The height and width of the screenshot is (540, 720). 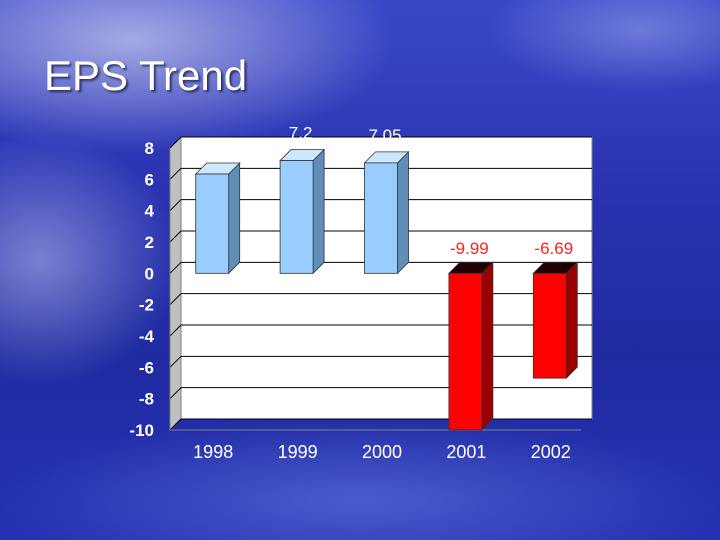 What do you see at coordinates (149, 179) in the screenshot?
I see `y-tick-label: 6` at bounding box center [149, 179].